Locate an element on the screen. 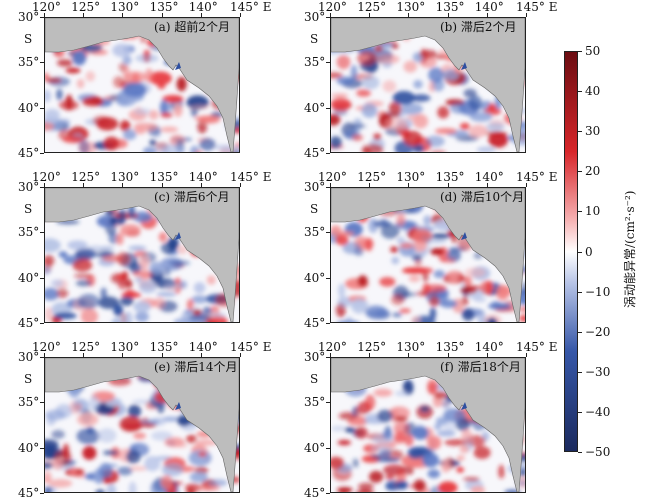  x-tick-label: 140° is located at coordinates (203, 347).